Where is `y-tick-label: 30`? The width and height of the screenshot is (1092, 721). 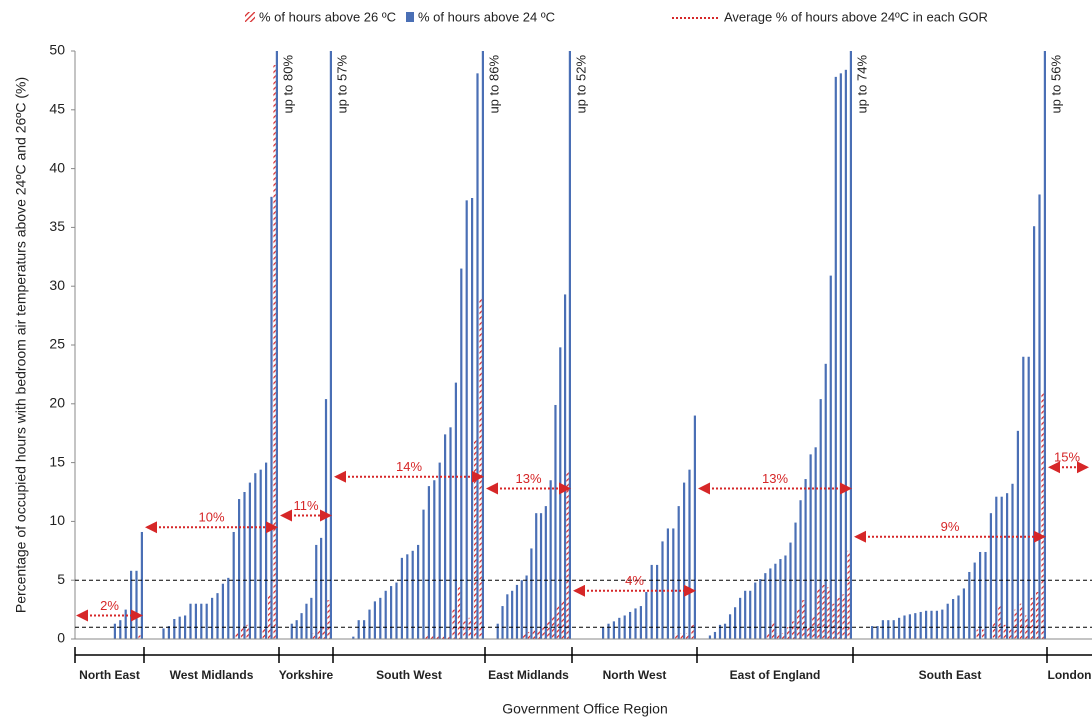
y-tick-label: 30 is located at coordinates (57, 285).